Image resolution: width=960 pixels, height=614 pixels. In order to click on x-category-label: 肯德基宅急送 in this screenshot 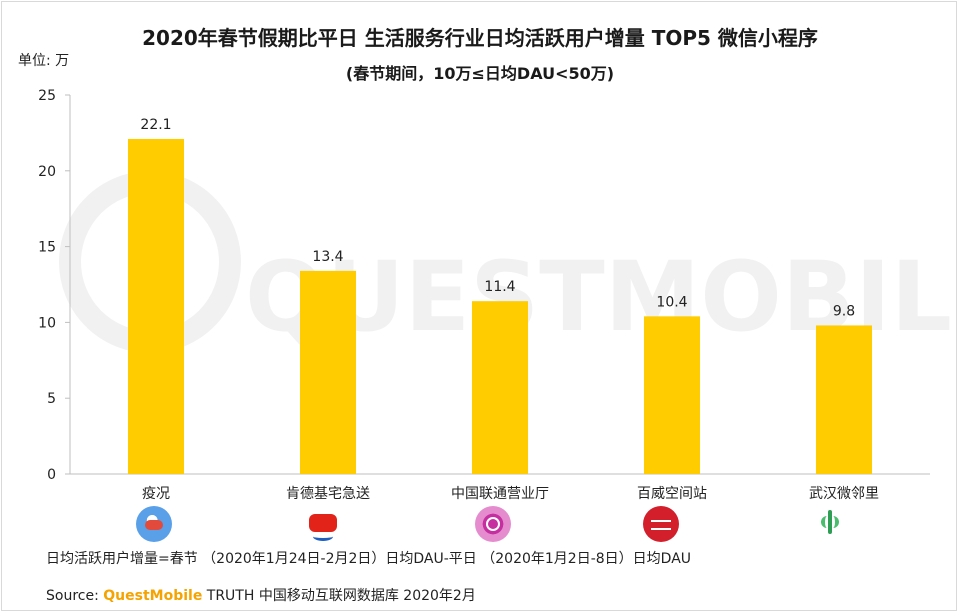, I will do `click(328, 493)`.